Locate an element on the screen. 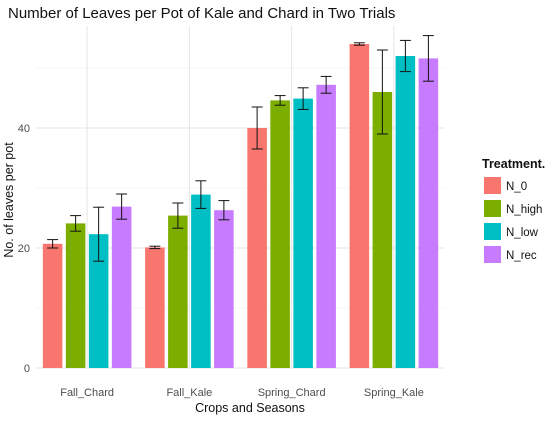  legend-label: N_low is located at coordinates (522, 233).